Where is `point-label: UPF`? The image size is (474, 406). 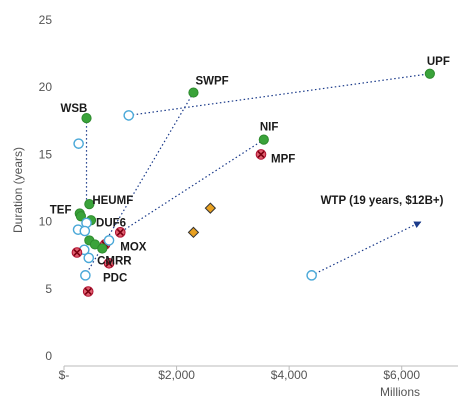 point-label: UPF is located at coordinates (438, 62).